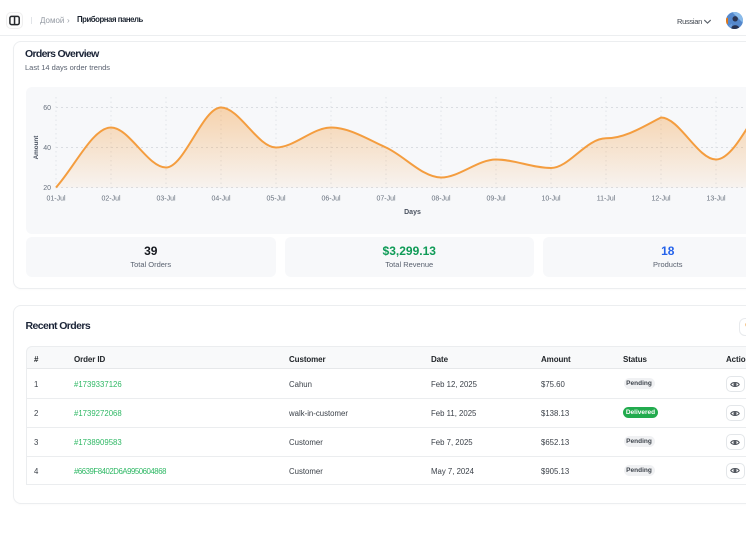  What do you see at coordinates (111, 199) in the screenshot?
I see `svg-text: 02-Jul` at bounding box center [111, 199].